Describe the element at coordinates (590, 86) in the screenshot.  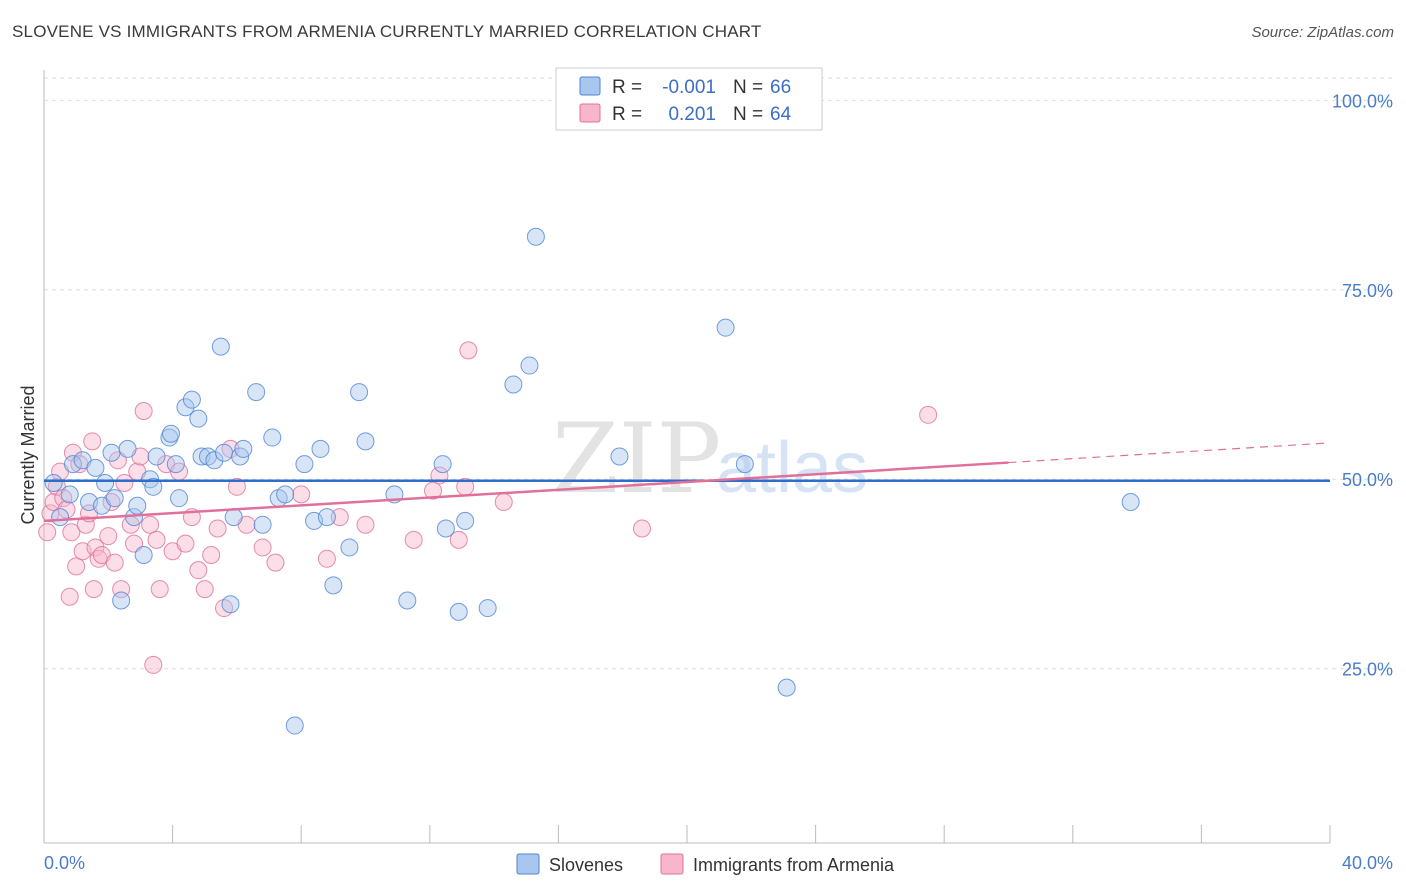
I see `legend-swatch-slovenes` at that location.